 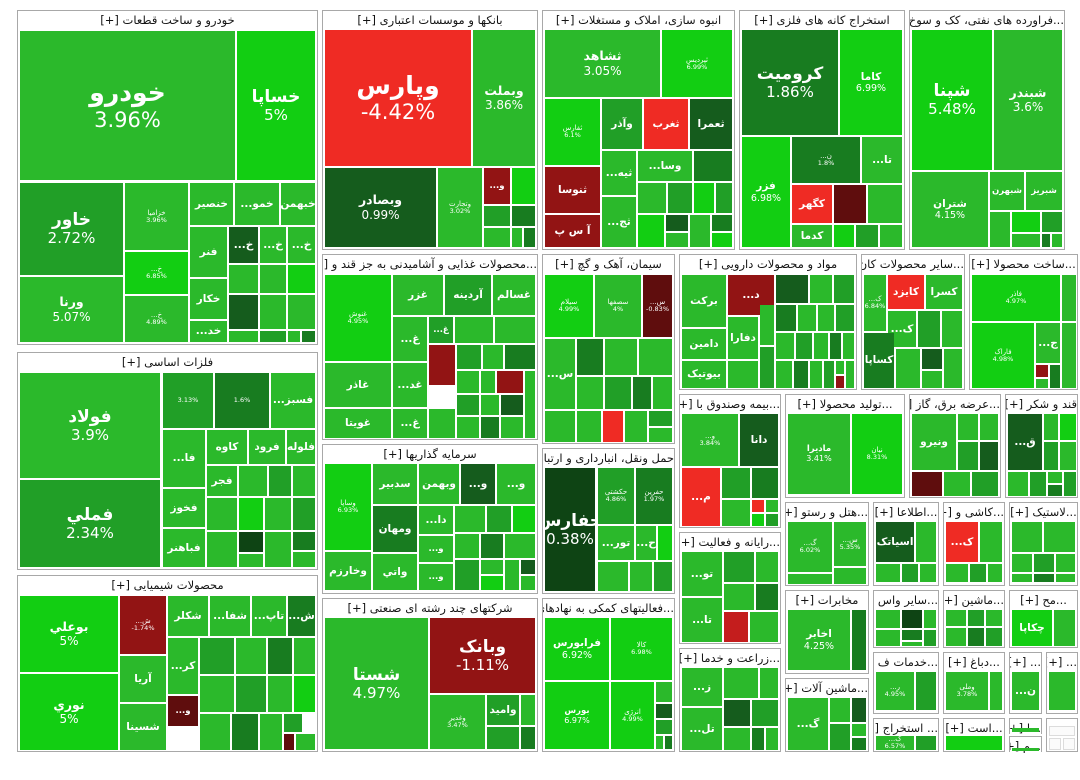 I want to click on stock-cell-حکشتی: حکشتی 4.86%, so click(x=616, y=496).